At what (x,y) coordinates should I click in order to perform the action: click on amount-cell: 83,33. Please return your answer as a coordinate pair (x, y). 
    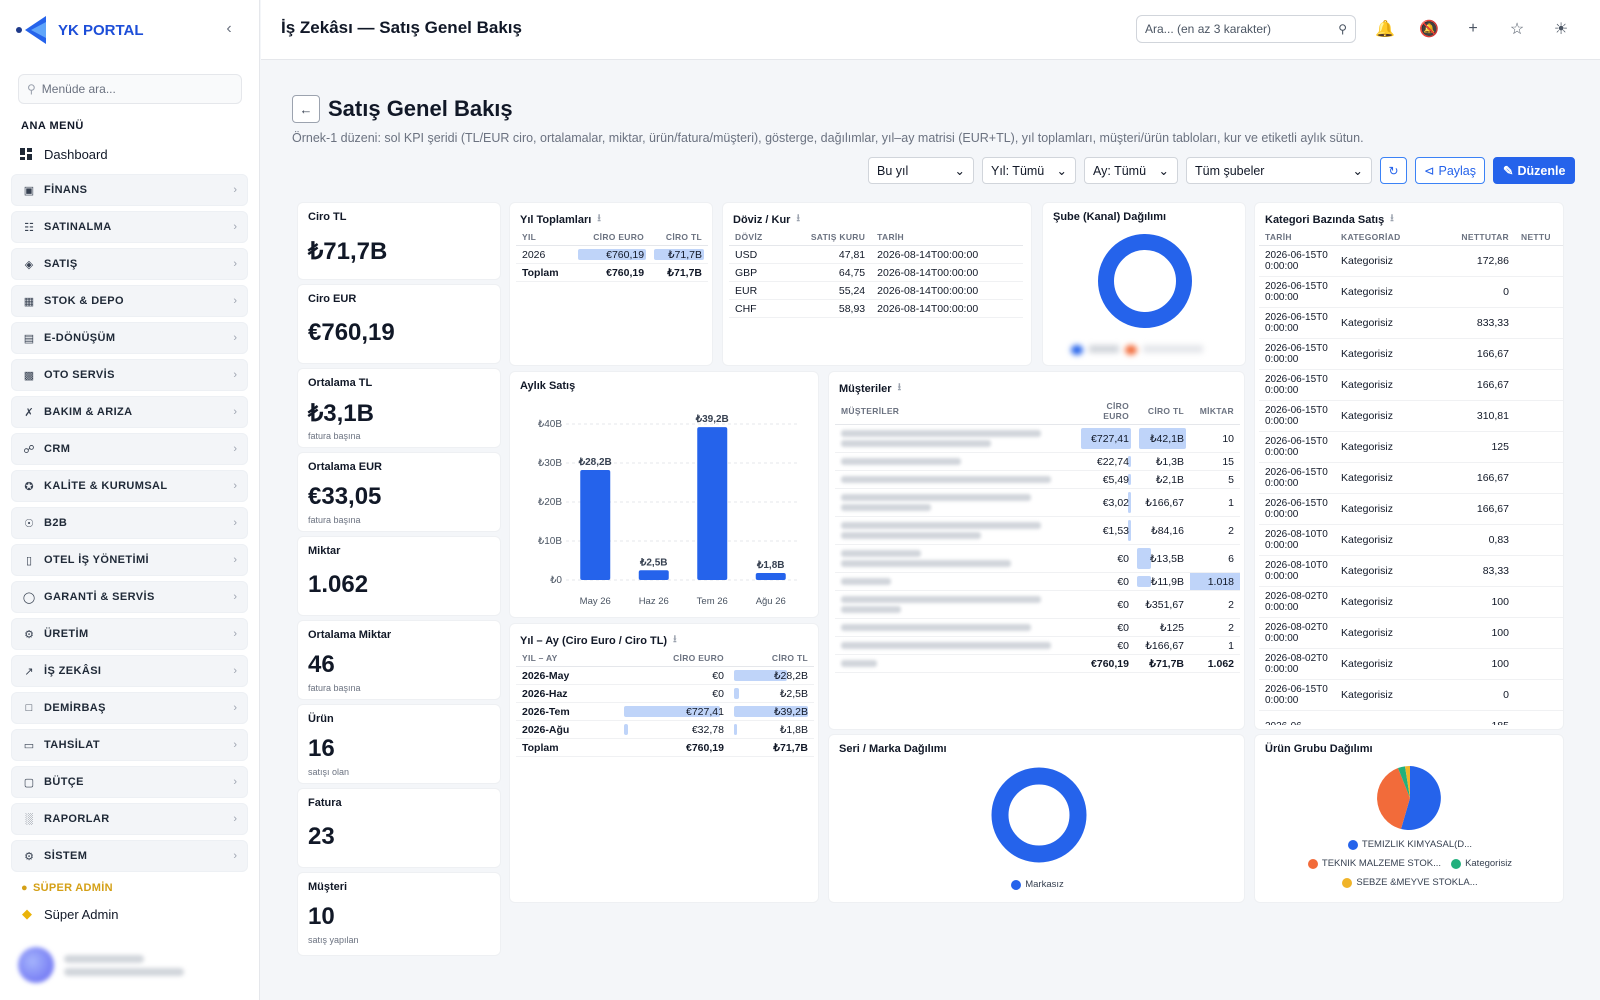
    Looking at the image, I should click on (1475, 571).